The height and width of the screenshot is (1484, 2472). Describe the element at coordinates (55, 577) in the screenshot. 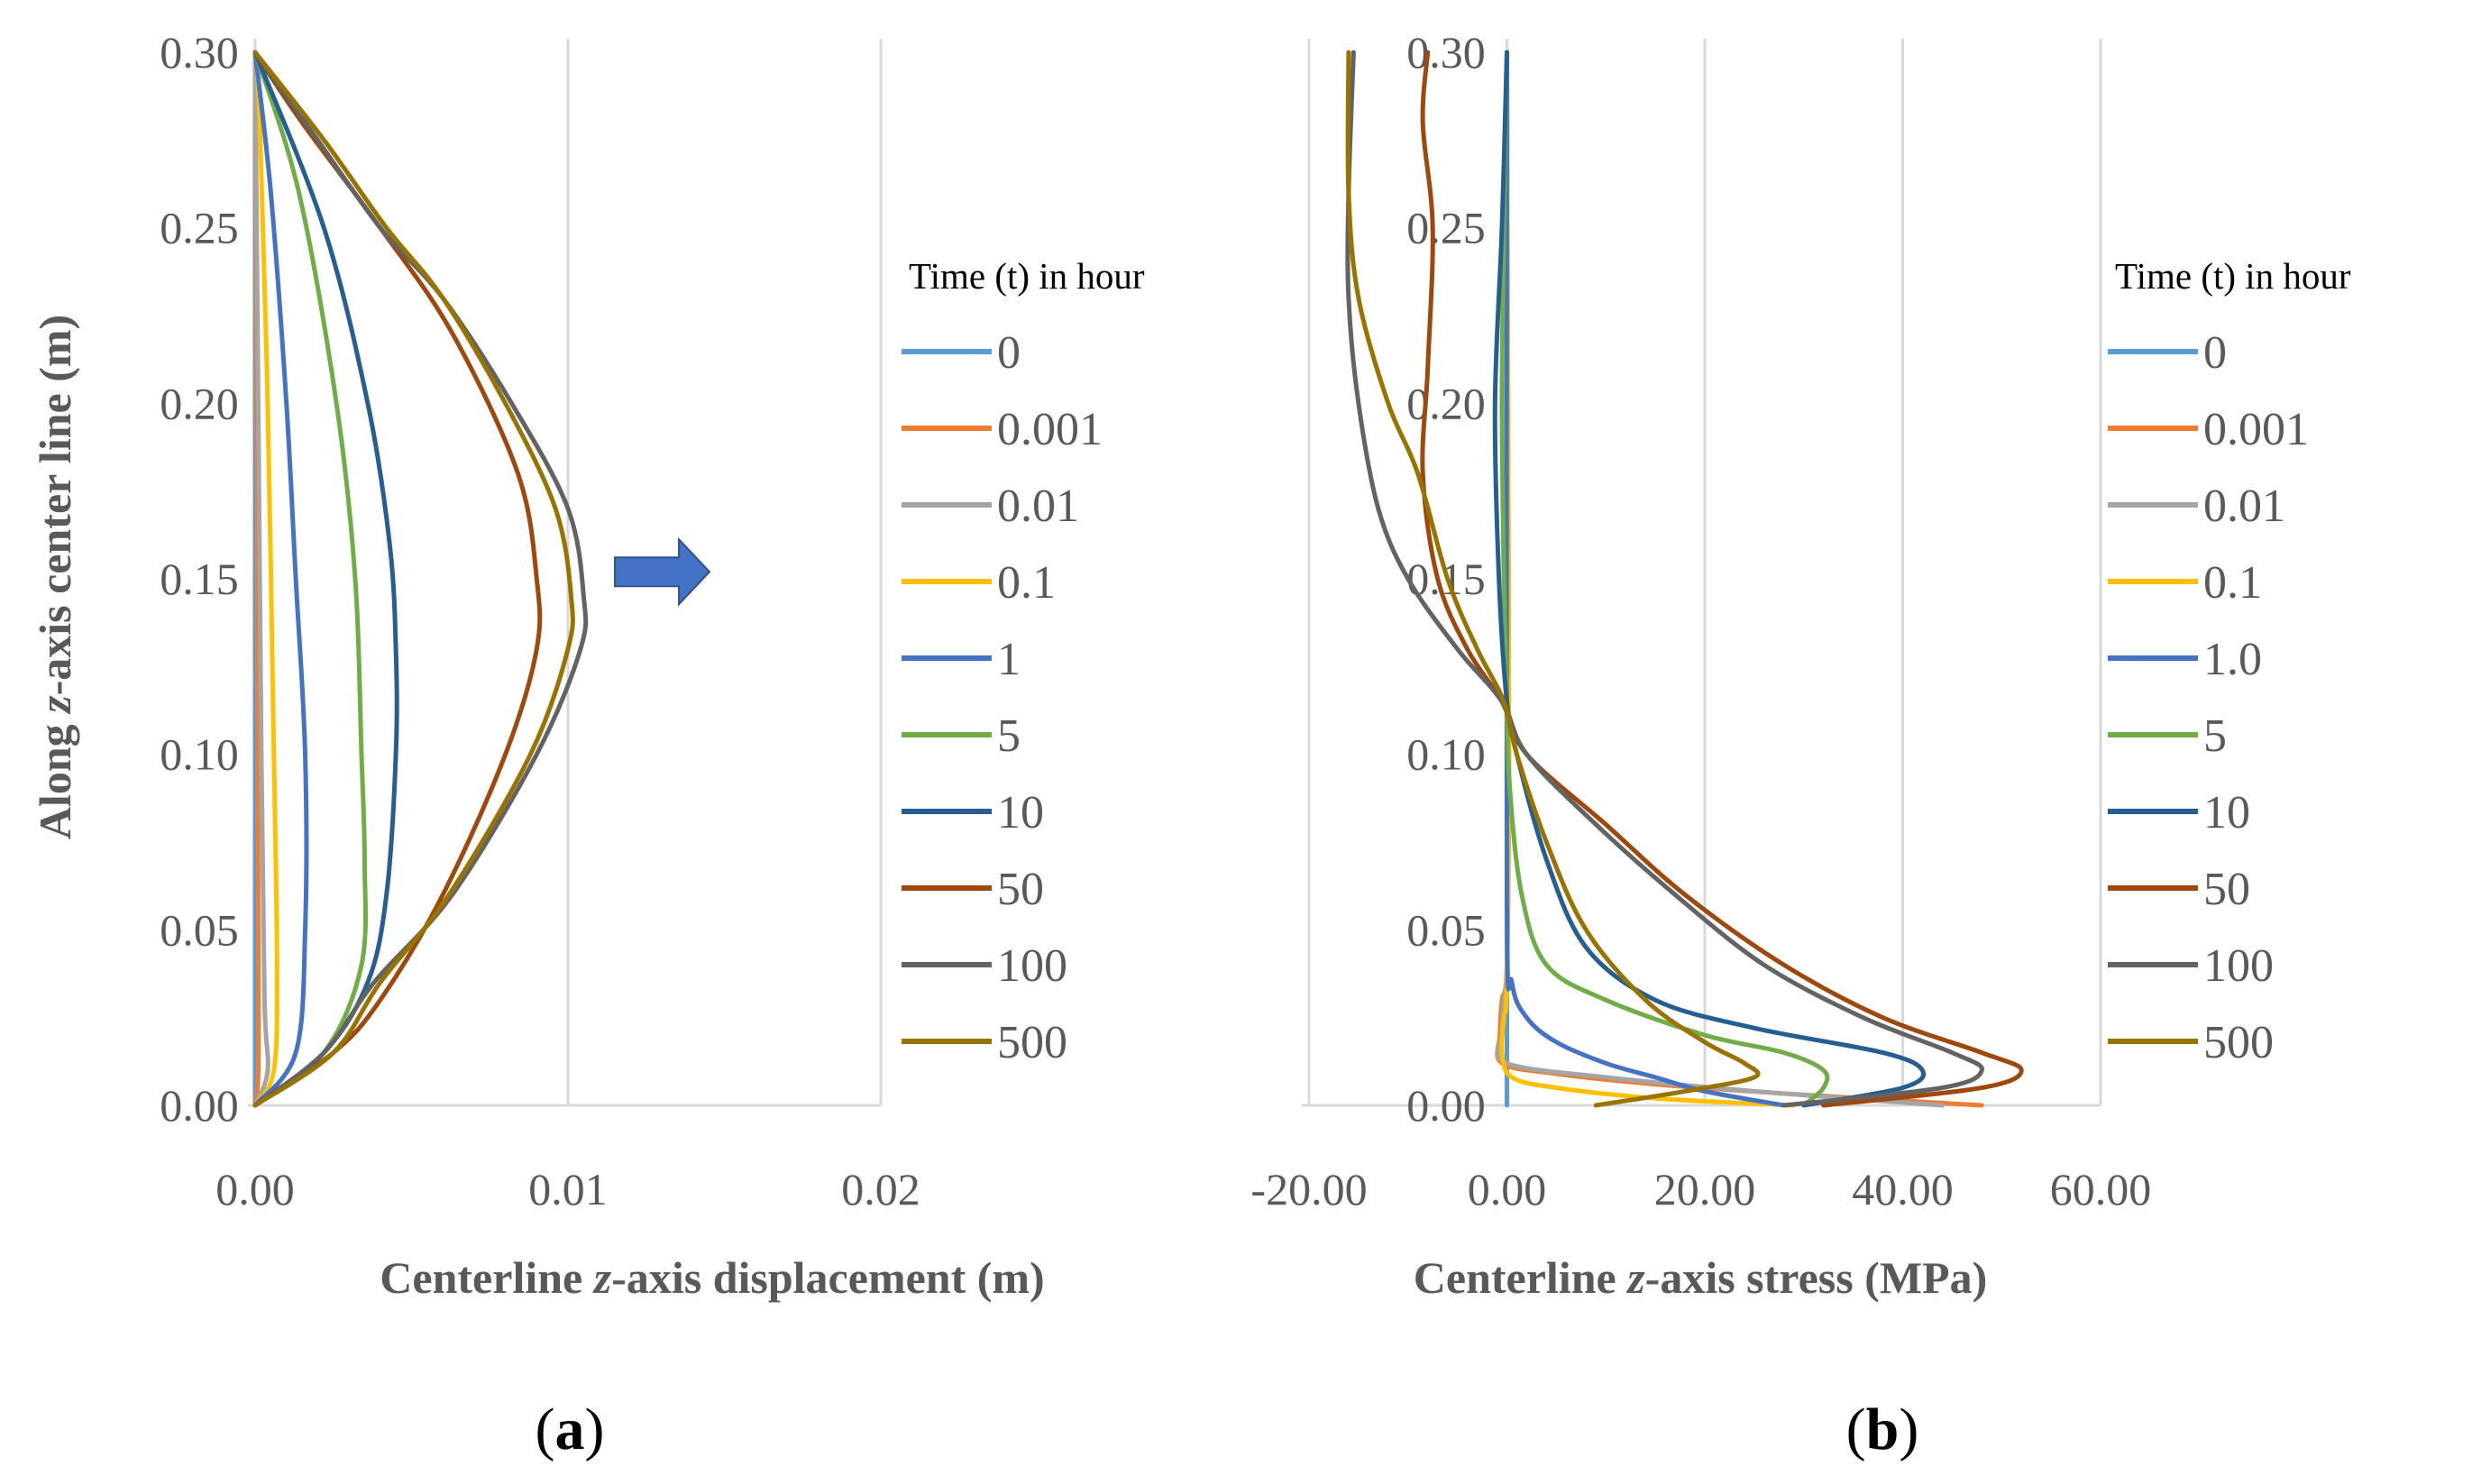

I see `y-axis-title: Along z-axis center line (m)` at that location.